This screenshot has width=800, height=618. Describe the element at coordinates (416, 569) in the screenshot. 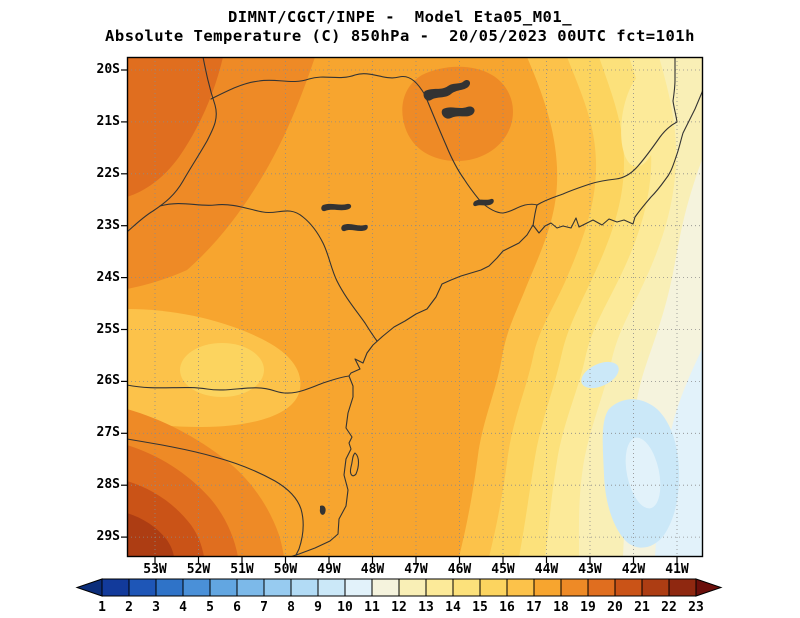

I see `x-tick-label: 47W` at that location.